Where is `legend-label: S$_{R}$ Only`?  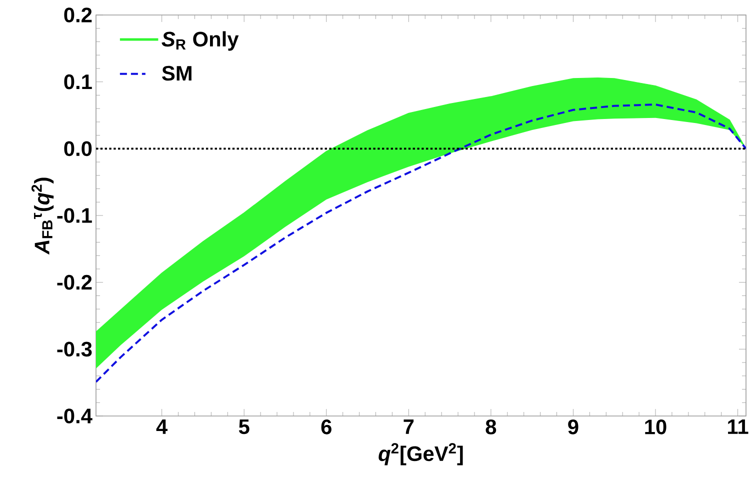 legend-label: S$_{R}$ Only is located at coordinates (200, 41).